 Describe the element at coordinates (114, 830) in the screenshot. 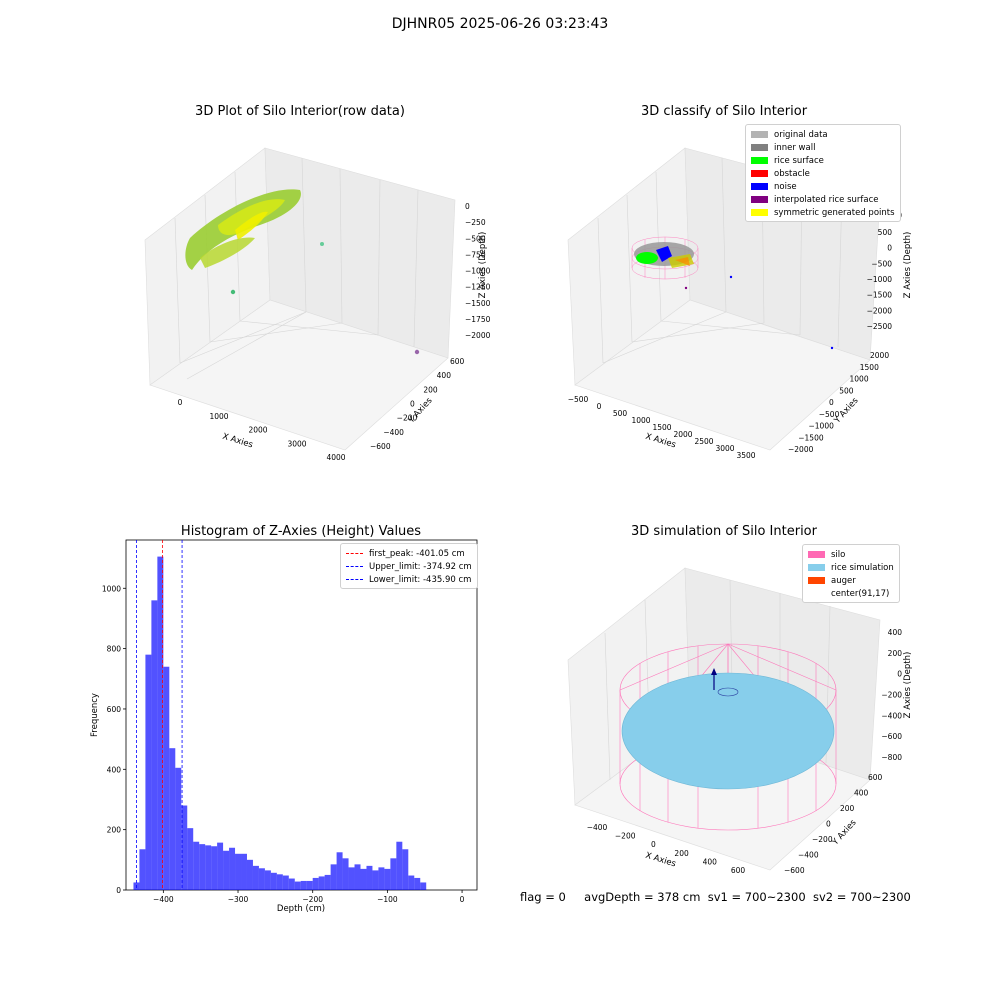

I see `histogram-y-tick-label: 200` at that location.